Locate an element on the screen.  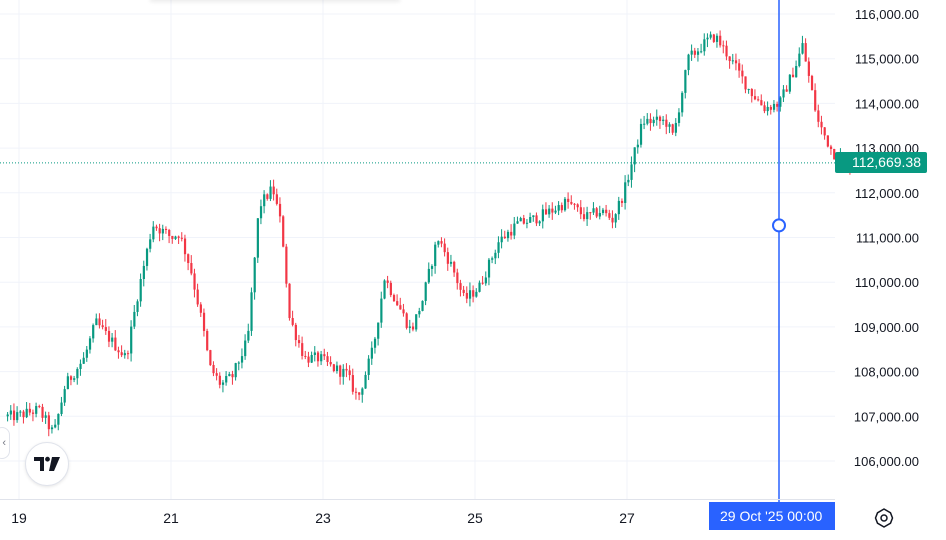
settings-button is located at coordinates (884, 518).